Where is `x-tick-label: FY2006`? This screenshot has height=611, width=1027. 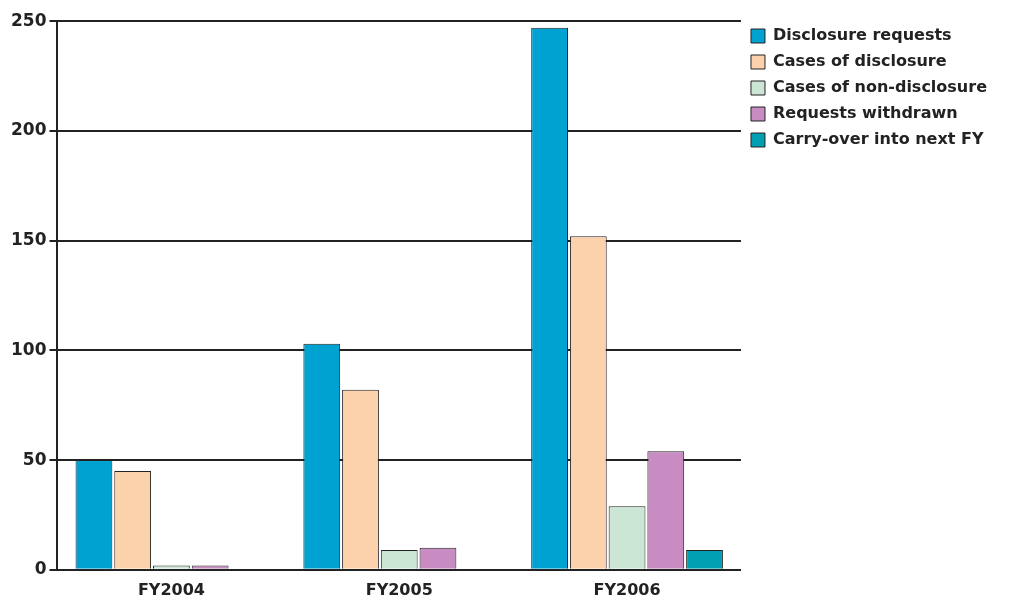
x-tick-label: FY2006 is located at coordinates (627, 589).